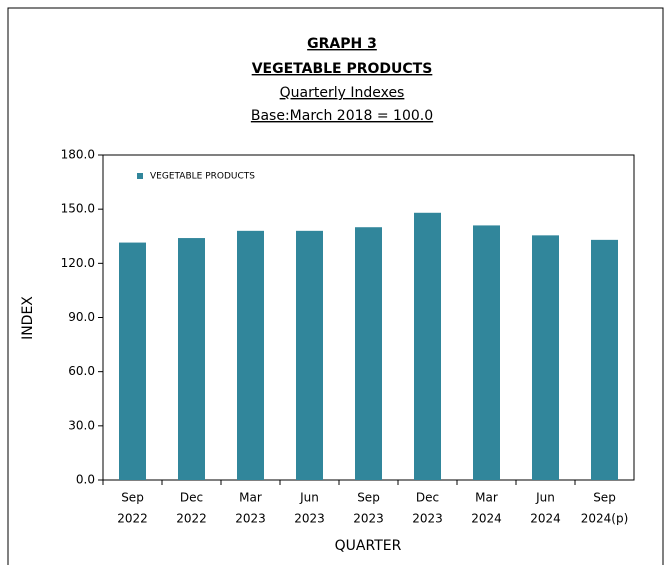 The image size is (665, 565). What do you see at coordinates (342, 93) in the screenshot?
I see `chart-subtitle: Quarterly Indexes` at bounding box center [342, 93].